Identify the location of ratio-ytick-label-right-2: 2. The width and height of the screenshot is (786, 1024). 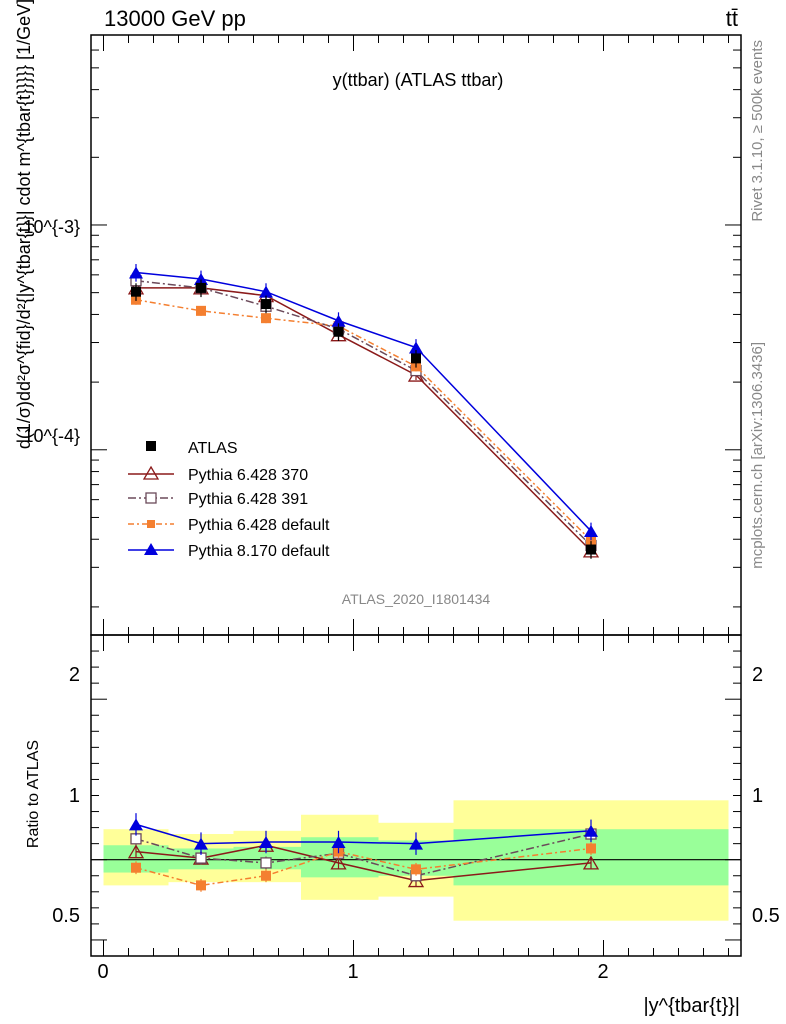
(757, 675).